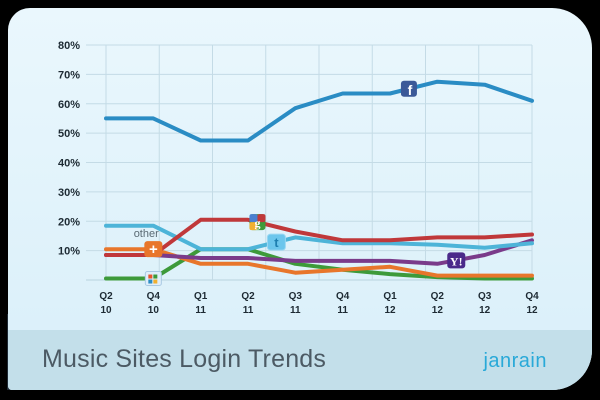 The height and width of the screenshot is (400, 600). I want to click on svg-text: g, so click(257, 223).